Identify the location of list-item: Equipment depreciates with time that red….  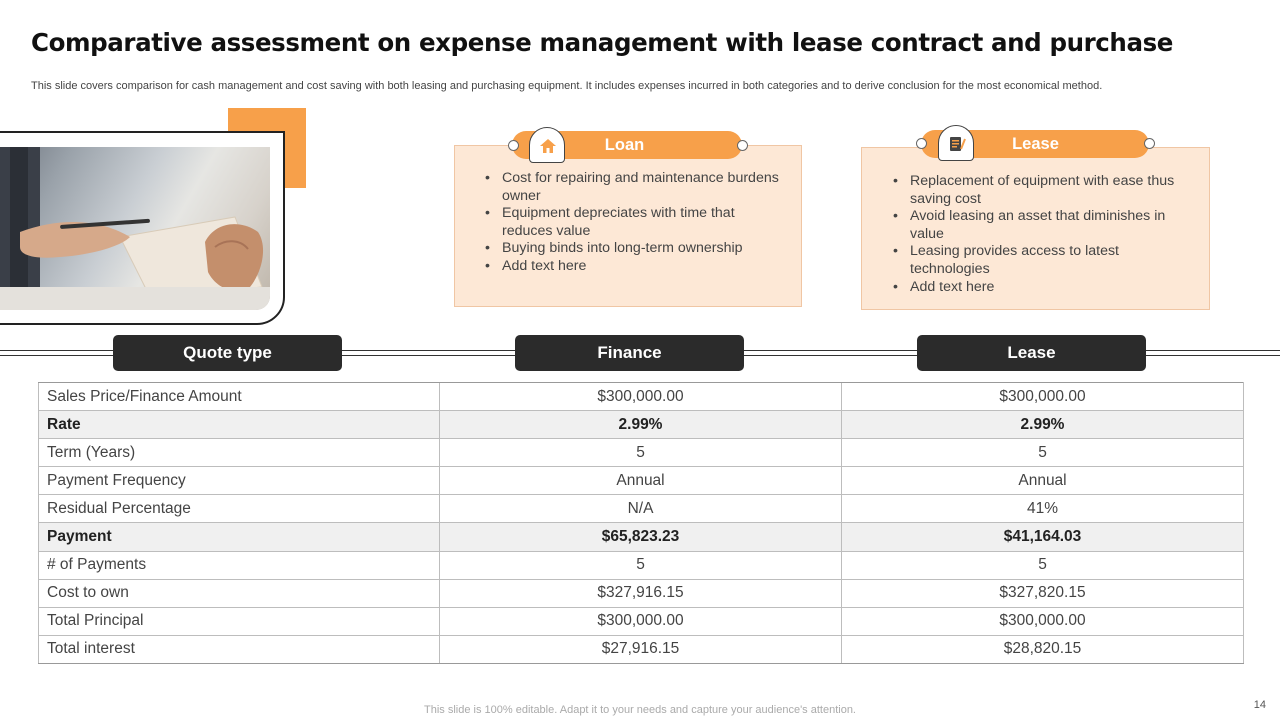
(631, 222).